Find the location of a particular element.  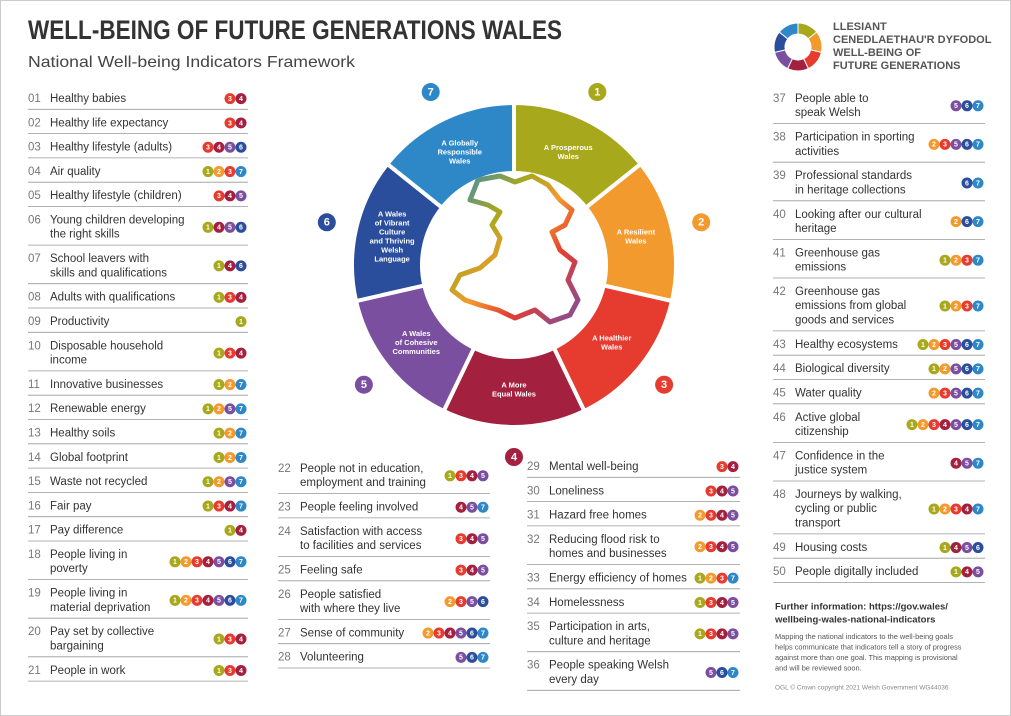

indicator-label: People living in is located at coordinates (88, 594).